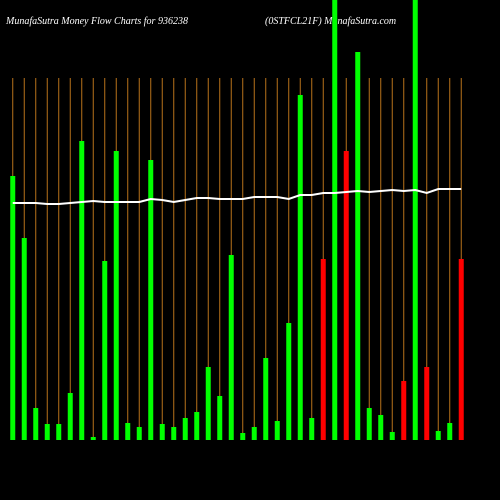 This screenshot has height=500, width=500. I want to click on money-flow-line, so click(237, 196).